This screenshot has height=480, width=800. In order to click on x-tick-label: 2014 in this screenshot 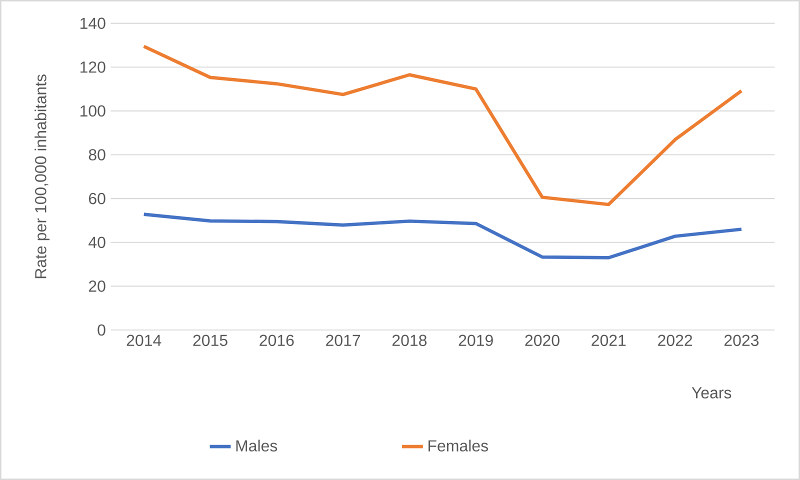, I will do `click(144, 340)`.